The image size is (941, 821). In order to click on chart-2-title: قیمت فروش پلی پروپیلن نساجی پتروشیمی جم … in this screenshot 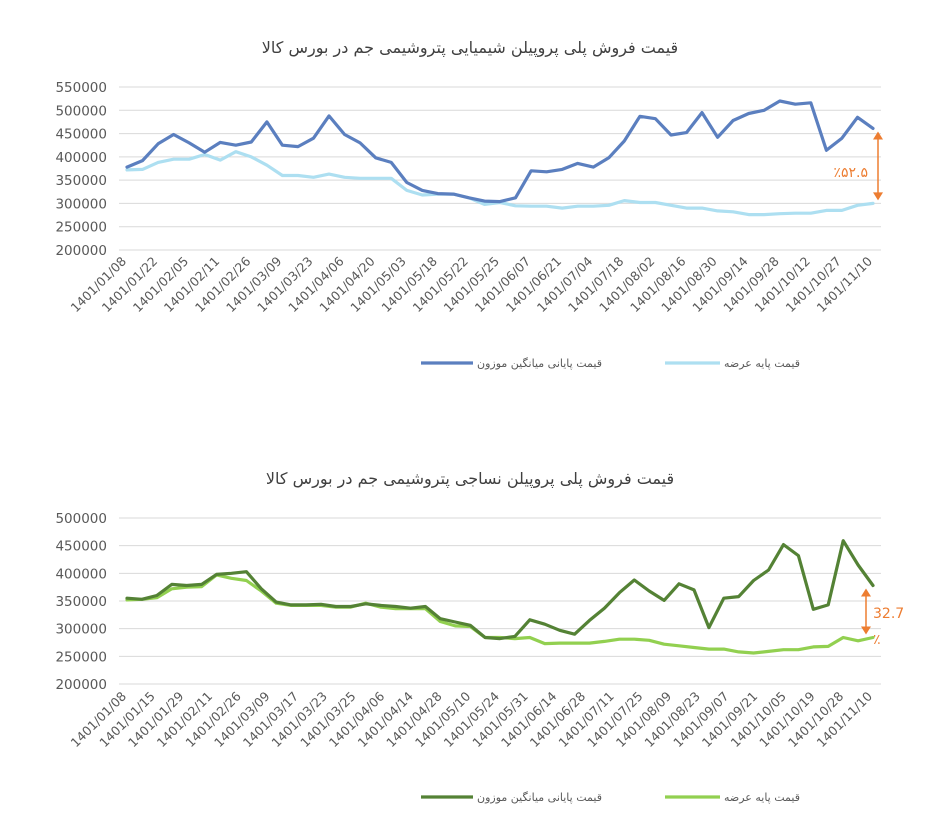, I will do `click(470, 479)`.